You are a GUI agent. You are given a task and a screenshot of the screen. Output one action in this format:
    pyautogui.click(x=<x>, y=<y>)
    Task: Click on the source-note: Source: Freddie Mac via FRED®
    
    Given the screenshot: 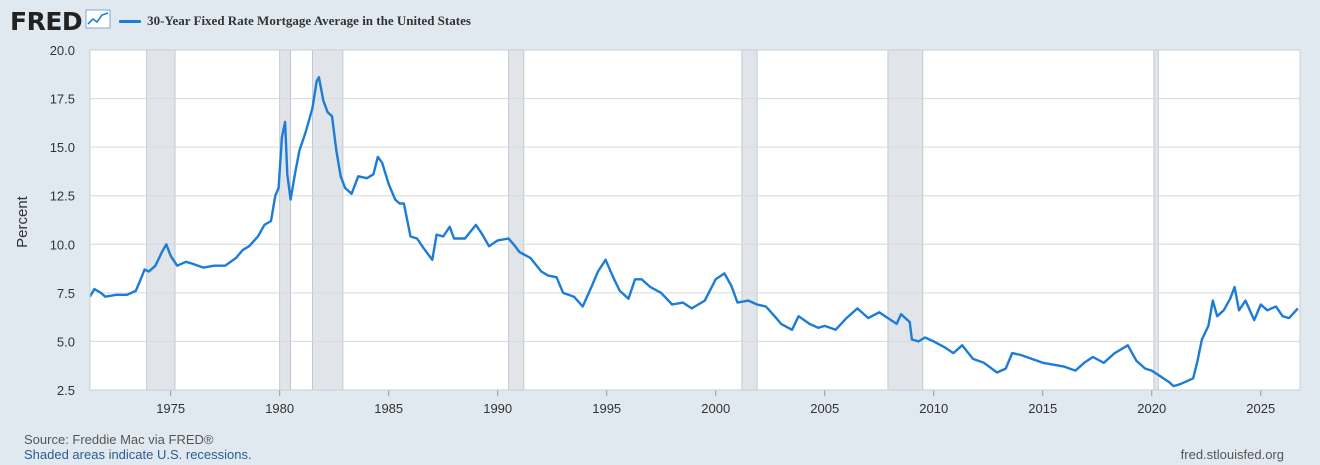 What is the action you would take?
    pyautogui.click(x=119, y=439)
    